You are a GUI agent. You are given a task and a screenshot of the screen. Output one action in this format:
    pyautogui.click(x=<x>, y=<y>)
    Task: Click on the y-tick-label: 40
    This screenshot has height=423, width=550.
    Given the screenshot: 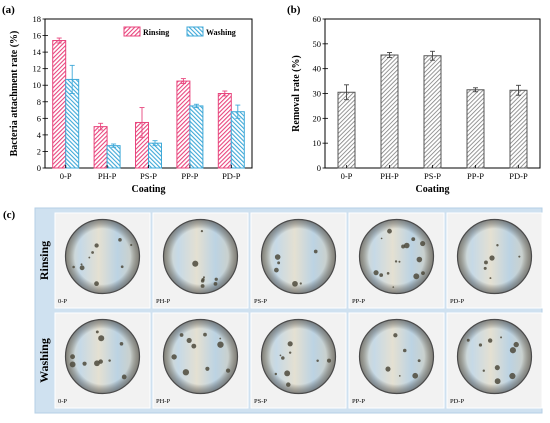 What is the action you would take?
    pyautogui.click(x=317, y=69)
    